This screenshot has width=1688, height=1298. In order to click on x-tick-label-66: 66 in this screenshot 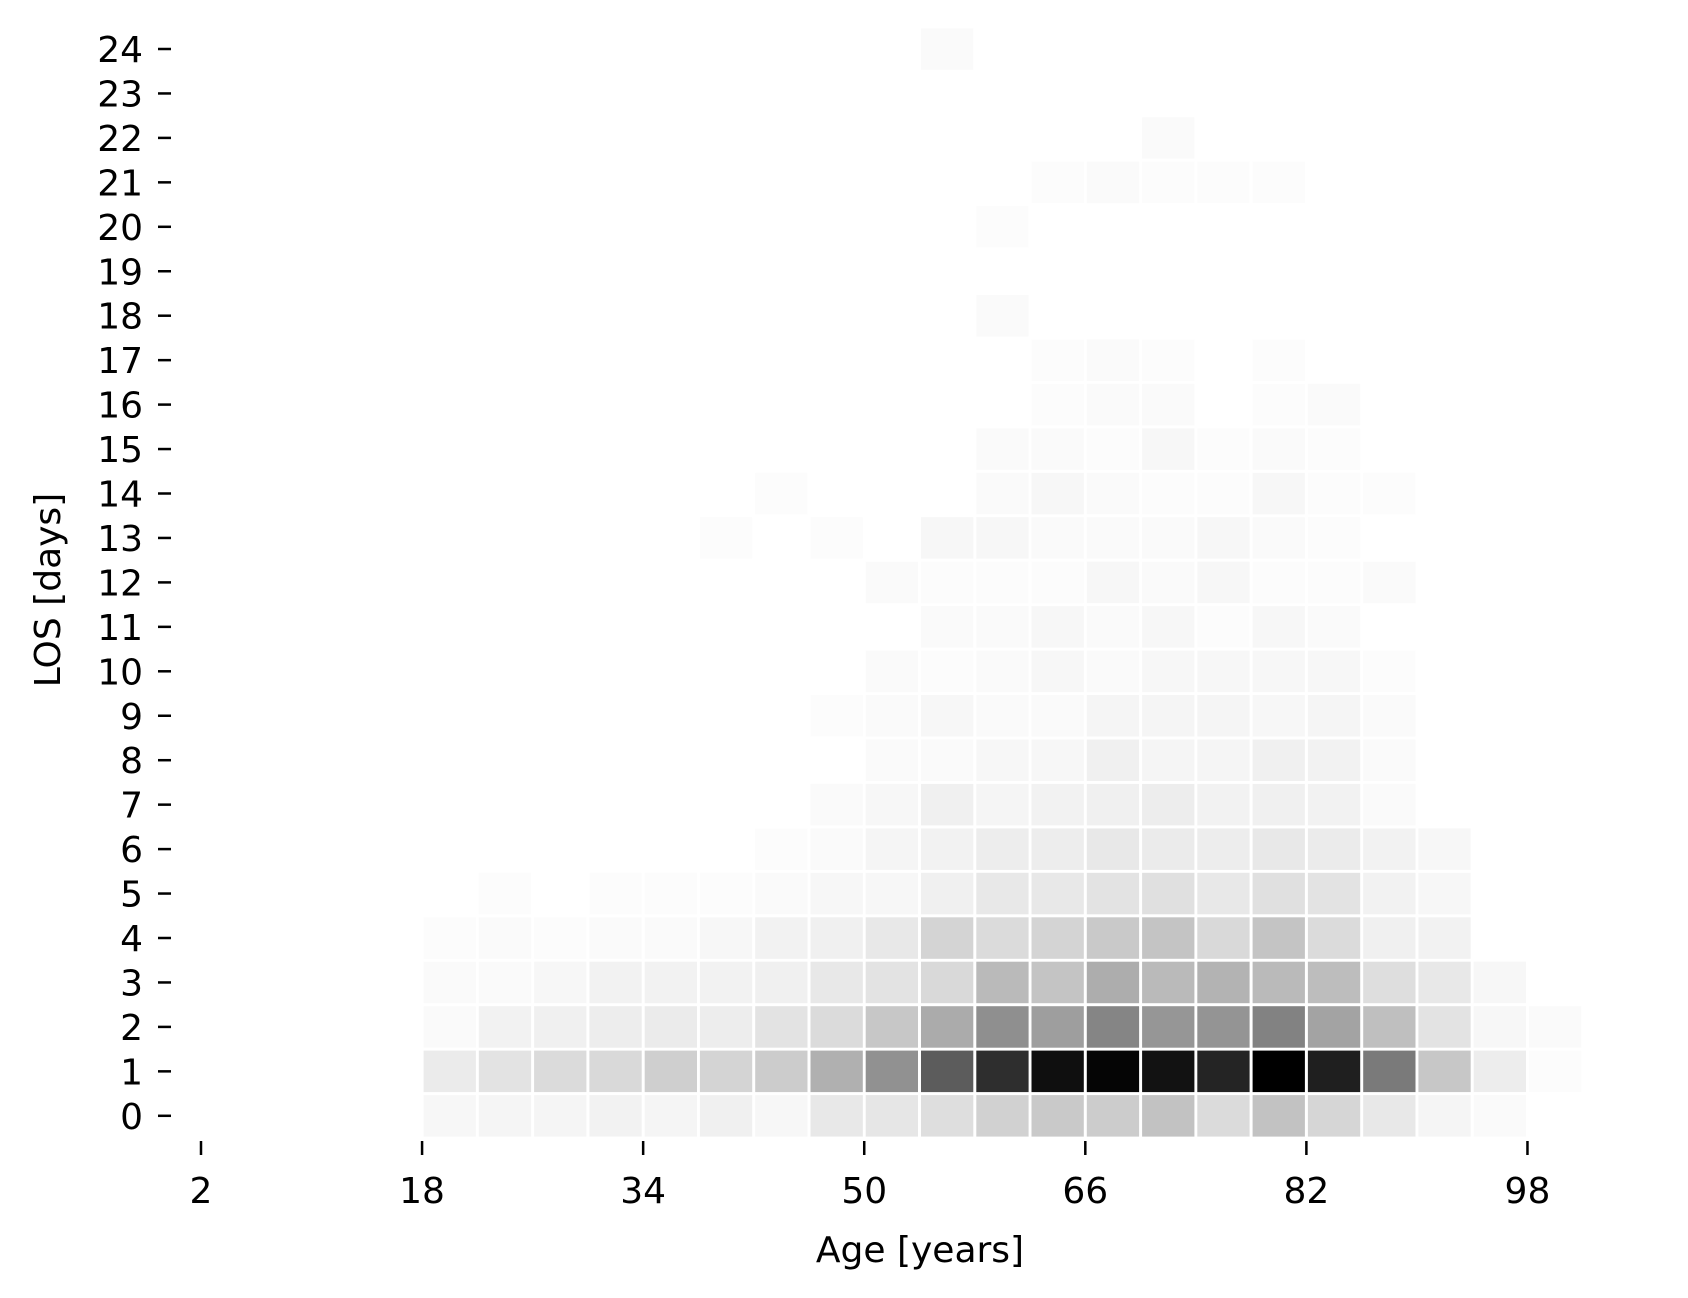, I will do `click(1085, 1191)`.